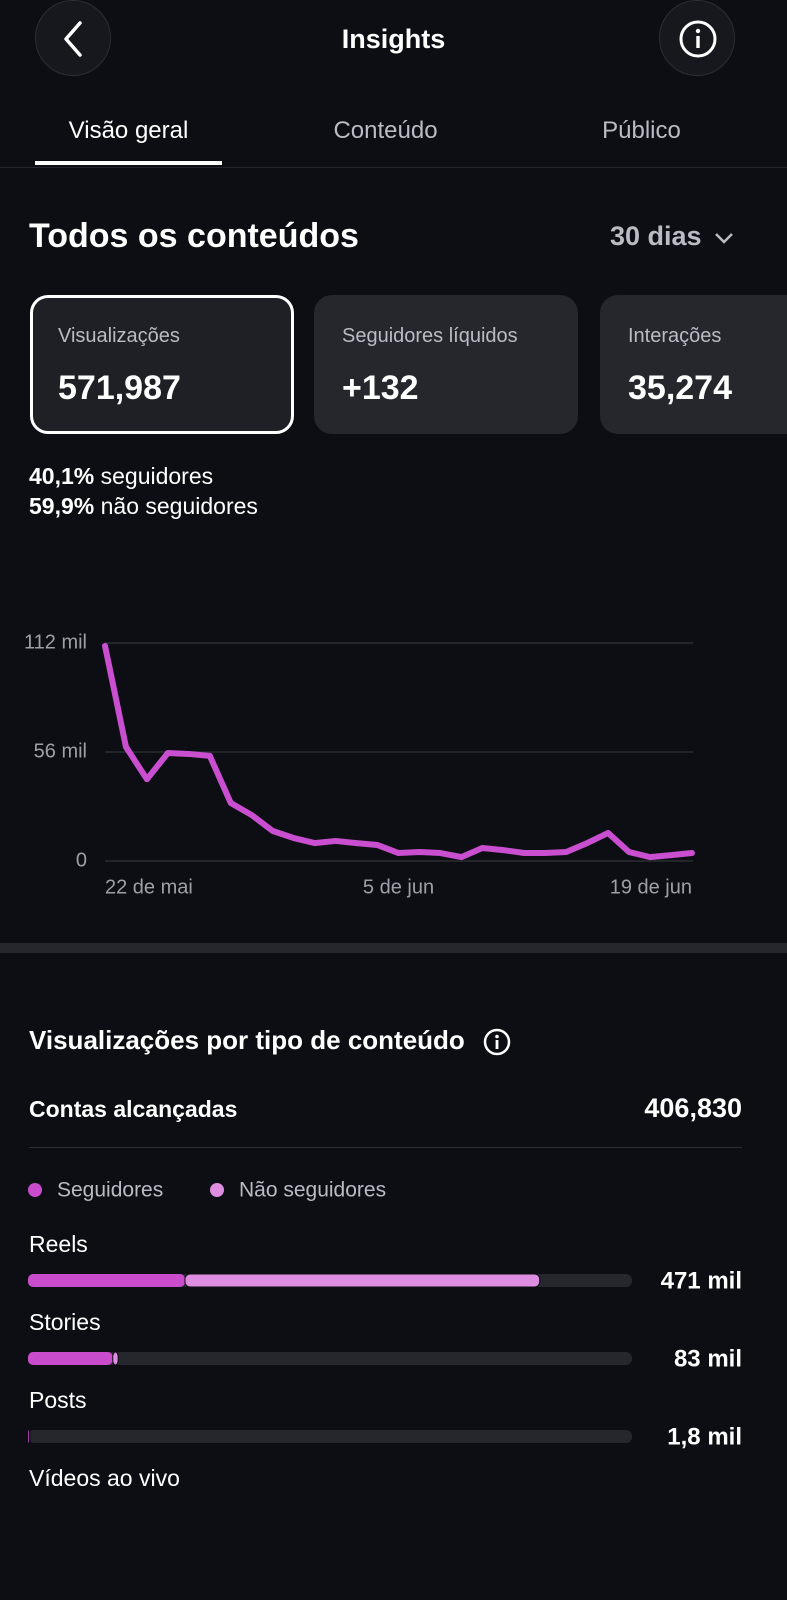 This screenshot has height=1600, width=787. Describe the element at coordinates (693, 364) in the screenshot. I see `metric-card: Interações 35,274` at that location.